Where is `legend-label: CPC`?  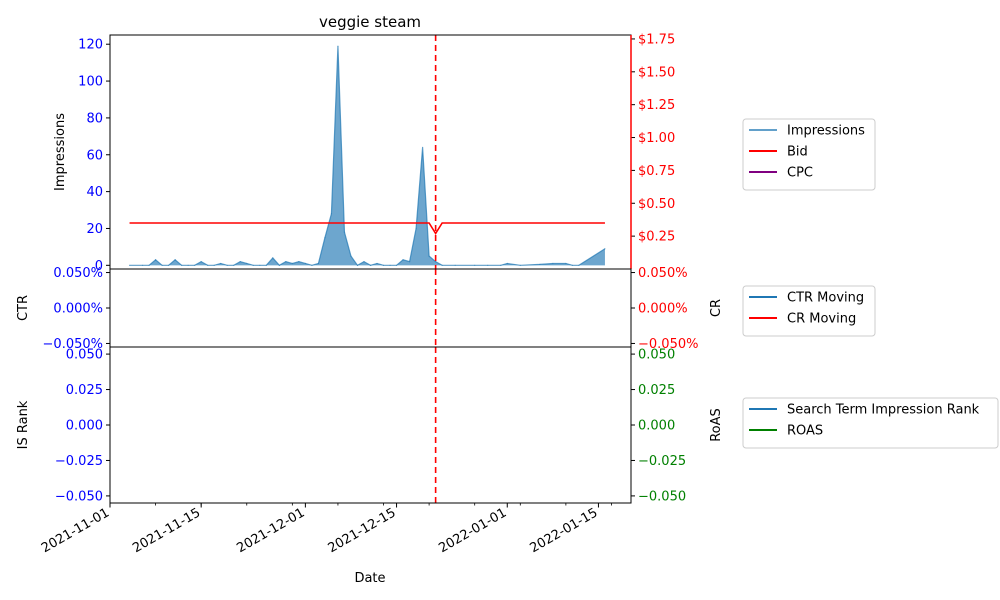
legend-label: CPC is located at coordinates (800, 173).